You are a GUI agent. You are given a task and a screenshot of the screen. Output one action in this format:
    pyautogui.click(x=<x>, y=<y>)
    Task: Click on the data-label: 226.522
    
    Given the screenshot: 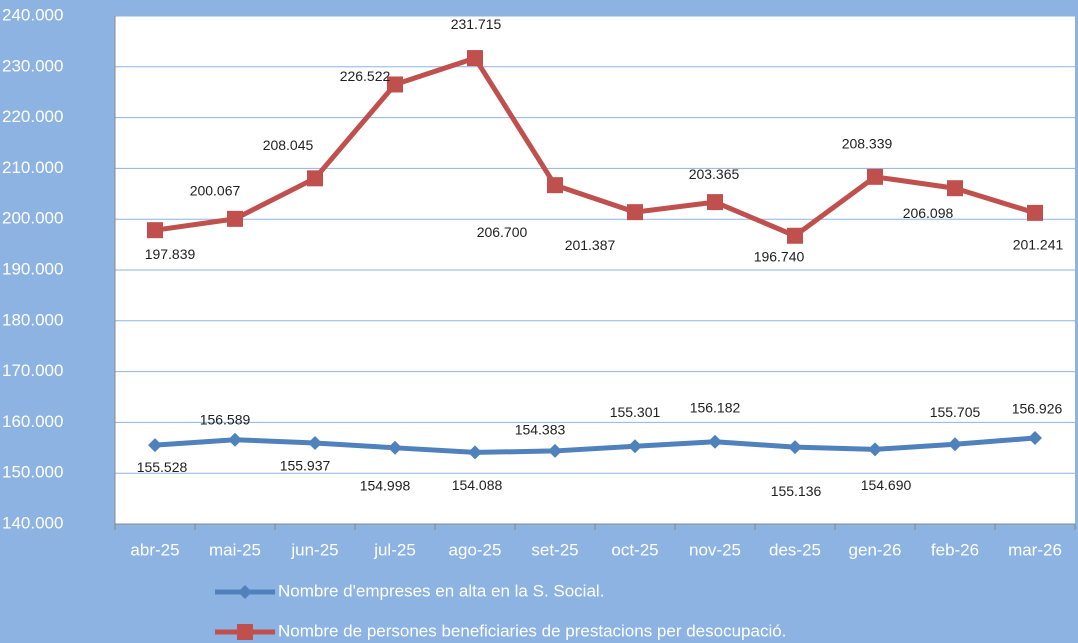 What is the action you would take?
    pyautogui.click(x=365, y=76)
    